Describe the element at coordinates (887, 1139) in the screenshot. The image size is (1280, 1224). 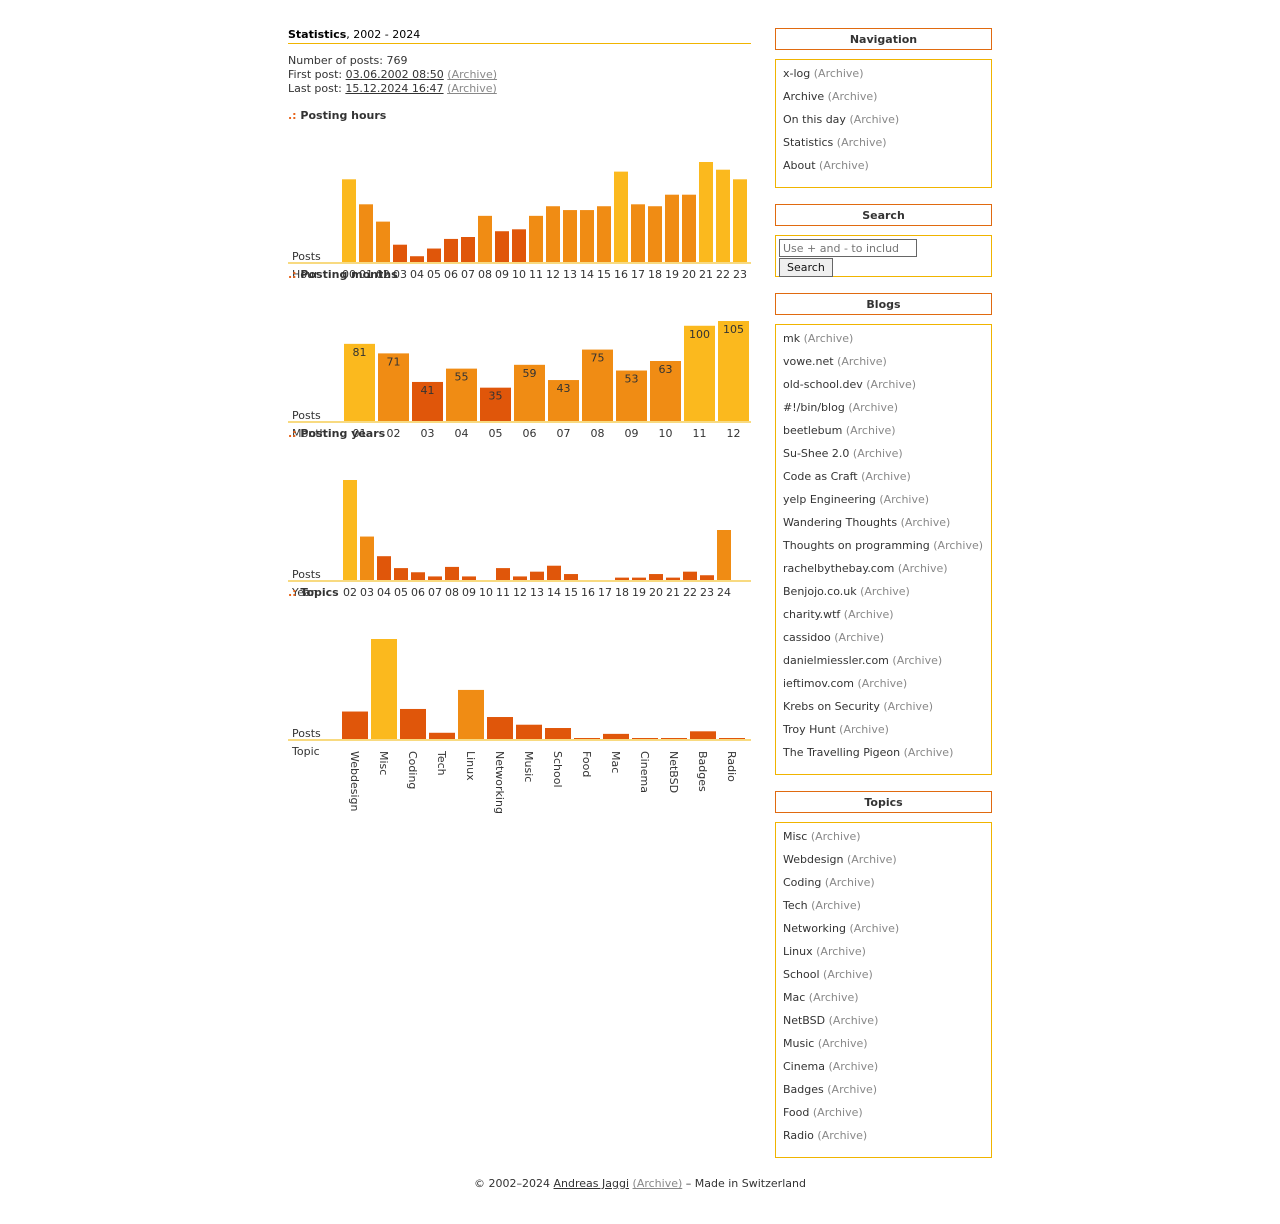
I see `topics-item: Radio (Archive)` at that location.